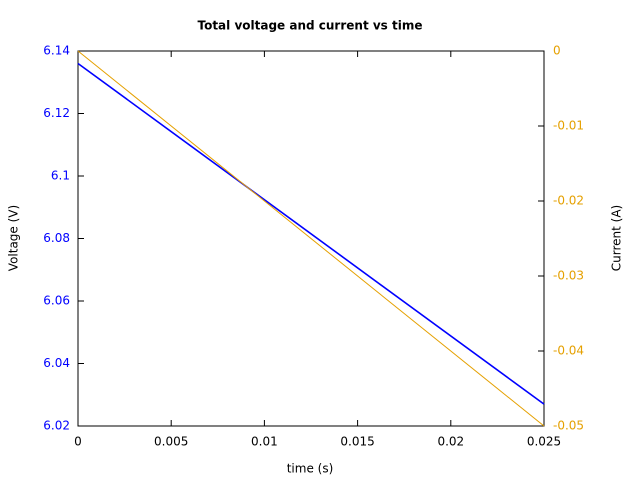 Image resolution: width=640 pixels, height=480 pixels. Describe the element at coordinates (60, 176) in the screenshot. I see `y-tick-label: 6.1` at that location.